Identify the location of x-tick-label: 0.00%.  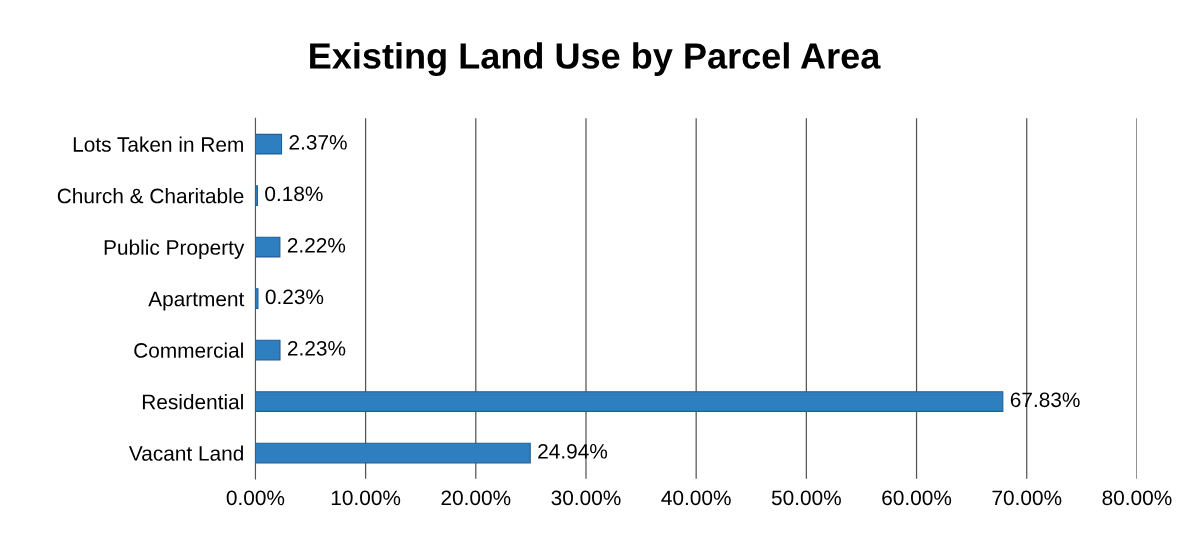
(255, 498).